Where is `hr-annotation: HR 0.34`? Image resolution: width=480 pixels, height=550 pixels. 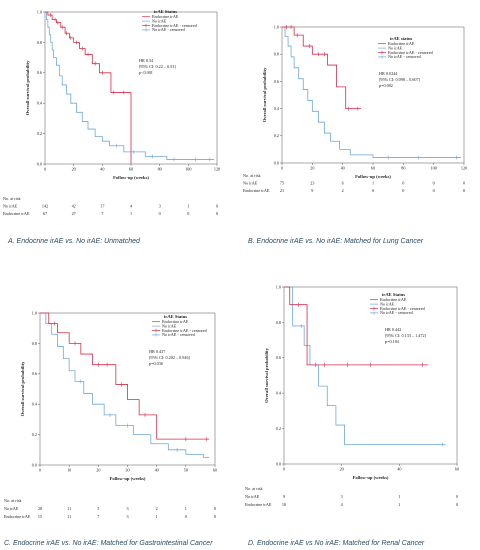 hr-annotation: HR 0.34 is located at coordinates (146, 60).